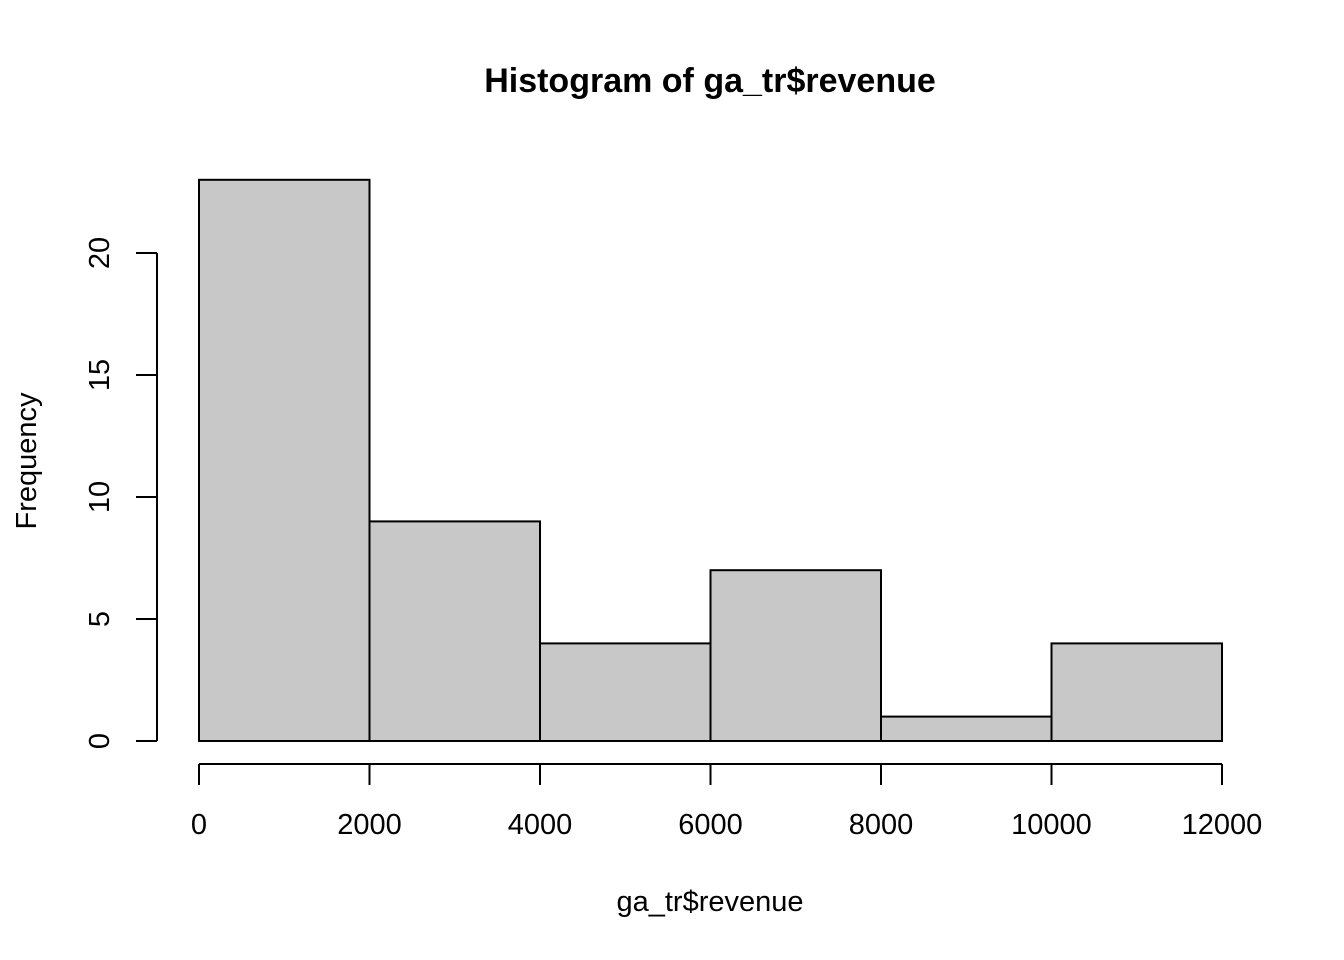 The image size is (1344, 960). What do you see at coordinates (881, 825) in the screenshot?
I see `x-tick-label-4: 8000` at bounding box center [881, 825].